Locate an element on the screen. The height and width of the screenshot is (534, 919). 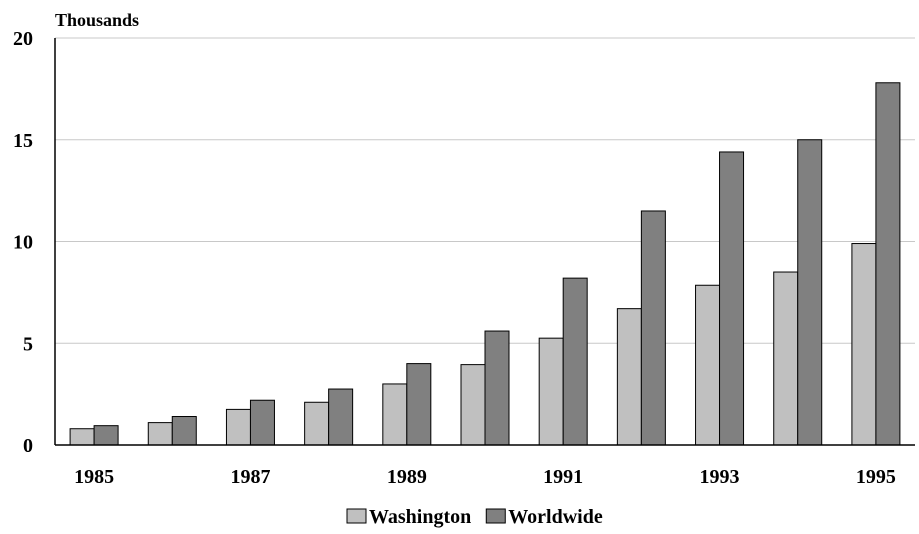
bar-worldwide-1991 is located at coordinates (575, 361).